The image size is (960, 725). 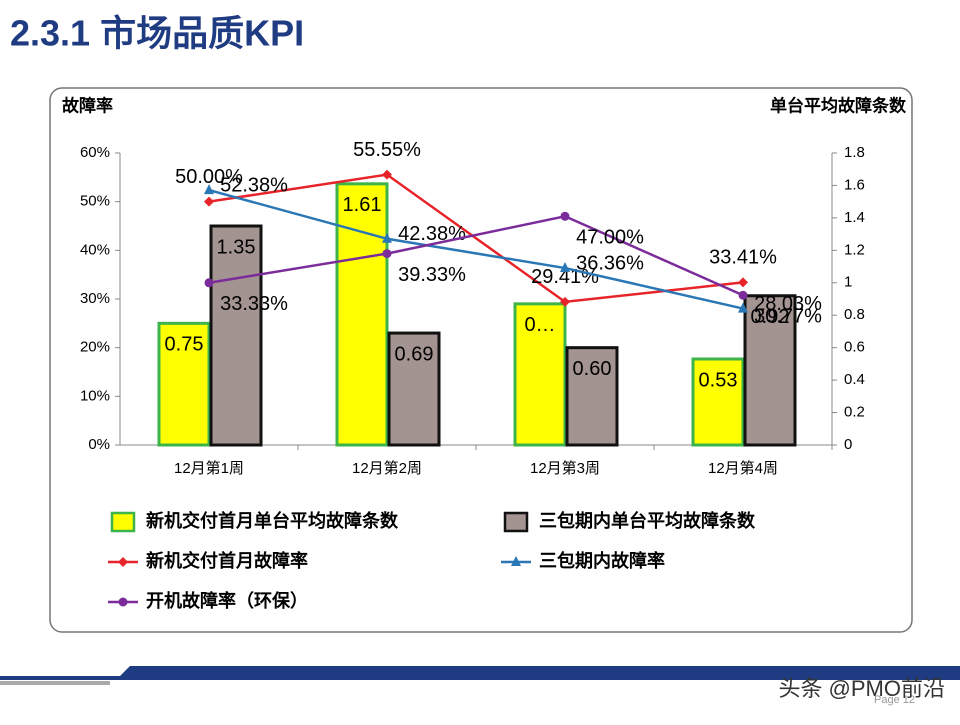 What do you see at coordinates (362, 205) in the screenshot?
I see `bar-value-label: 1.61` at bounding box center [362, 205].